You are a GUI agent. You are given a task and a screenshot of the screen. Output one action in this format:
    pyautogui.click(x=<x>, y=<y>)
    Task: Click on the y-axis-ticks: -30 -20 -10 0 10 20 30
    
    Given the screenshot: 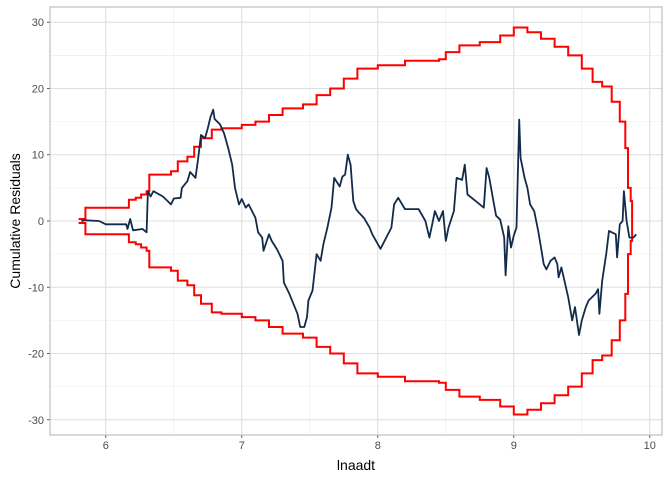 What is the action you would take?
    pyautogui.click(x=39, y=222)
    